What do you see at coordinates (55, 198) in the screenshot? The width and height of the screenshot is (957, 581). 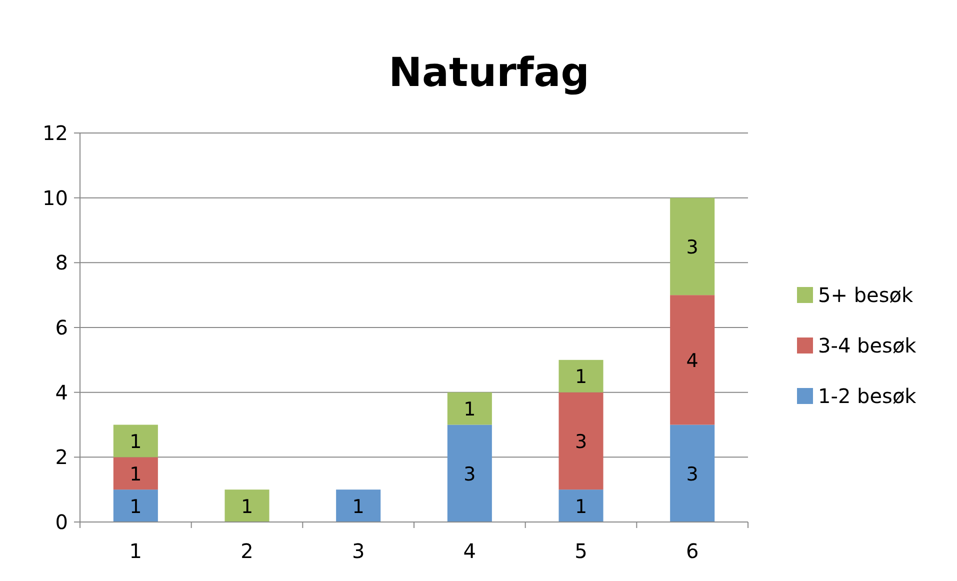 I see `y-tick-label: 10` at bounding box center [55, 198].